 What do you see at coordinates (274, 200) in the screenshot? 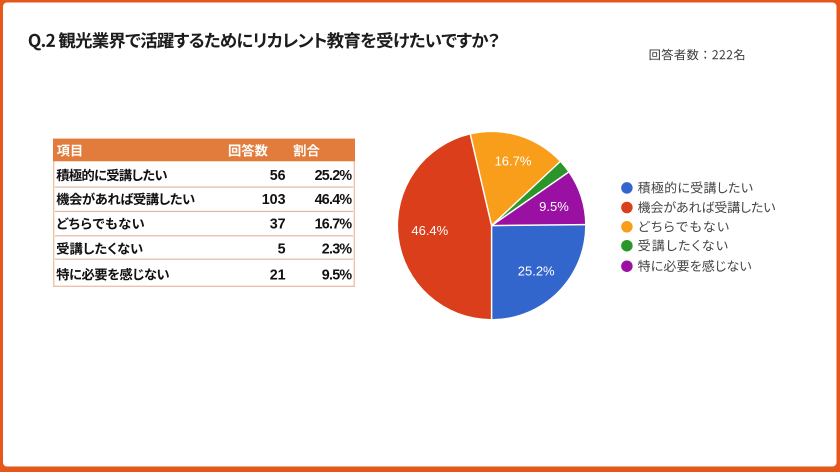
I see `svg-text: 103` at bounding box center [274, 200].